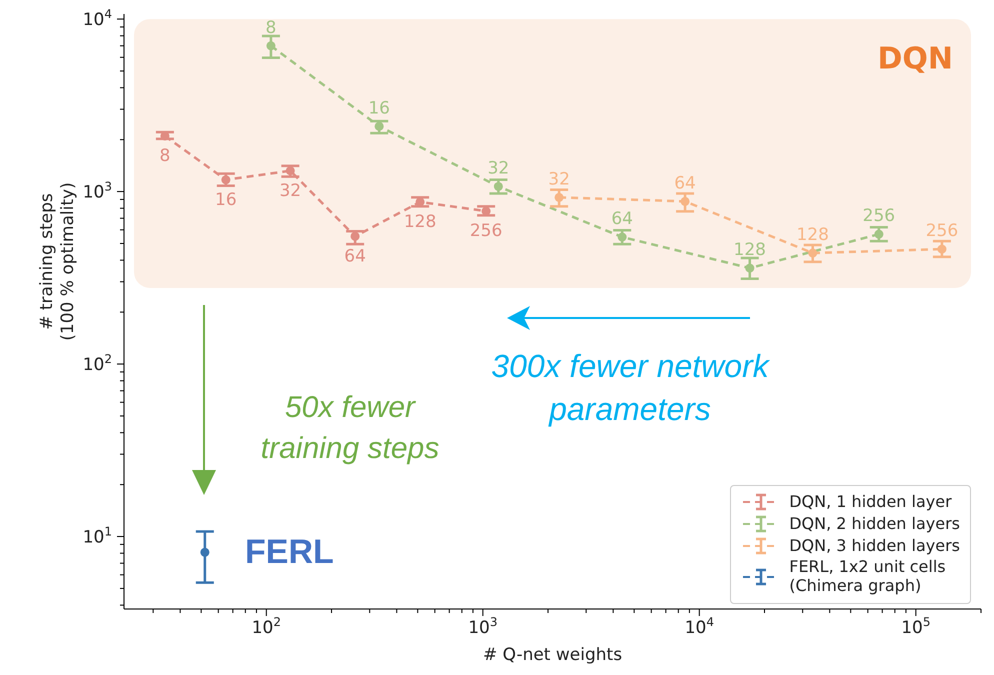 This screenshot has height=675, width=994. I want to click on annotation: 50x fewer training steps, so click(350, 428).